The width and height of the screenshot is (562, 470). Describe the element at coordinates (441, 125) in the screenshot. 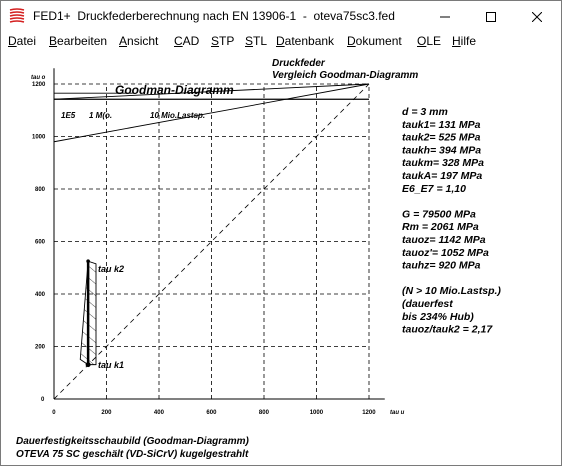

I see `param-line: tauk1= 131 MPa` at that location.